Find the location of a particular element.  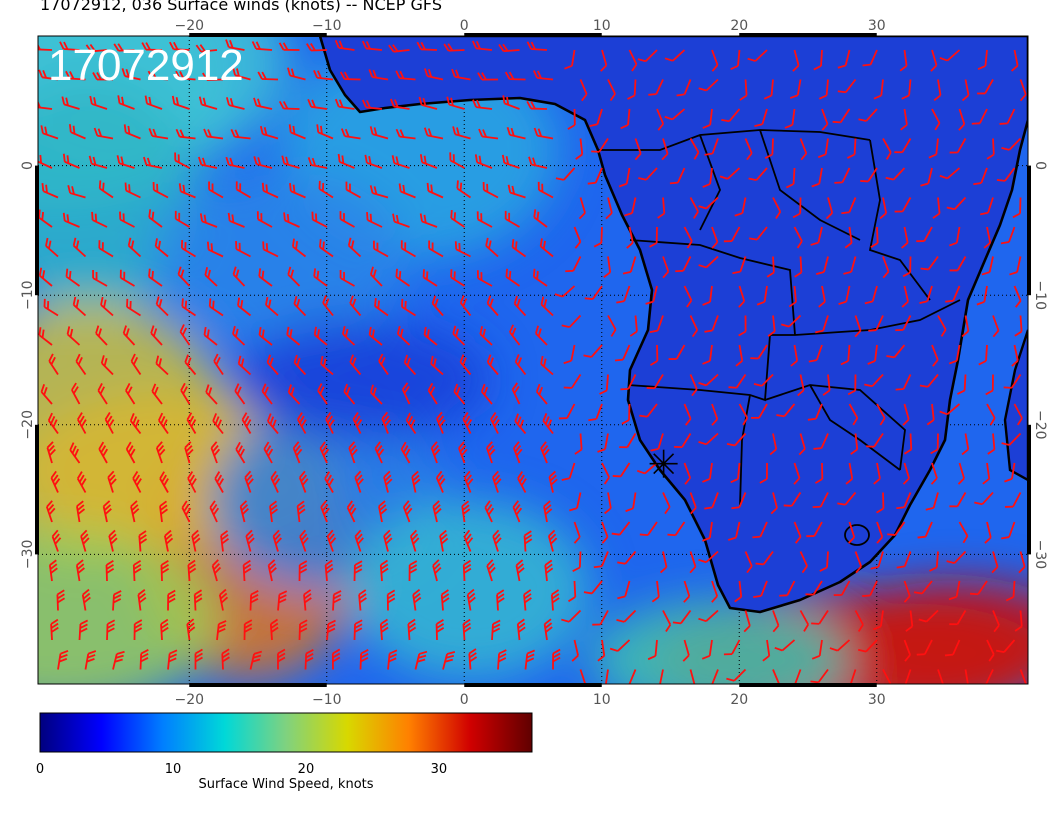

lat-tick-label-left: −10 is located at coordinates (28, 295).